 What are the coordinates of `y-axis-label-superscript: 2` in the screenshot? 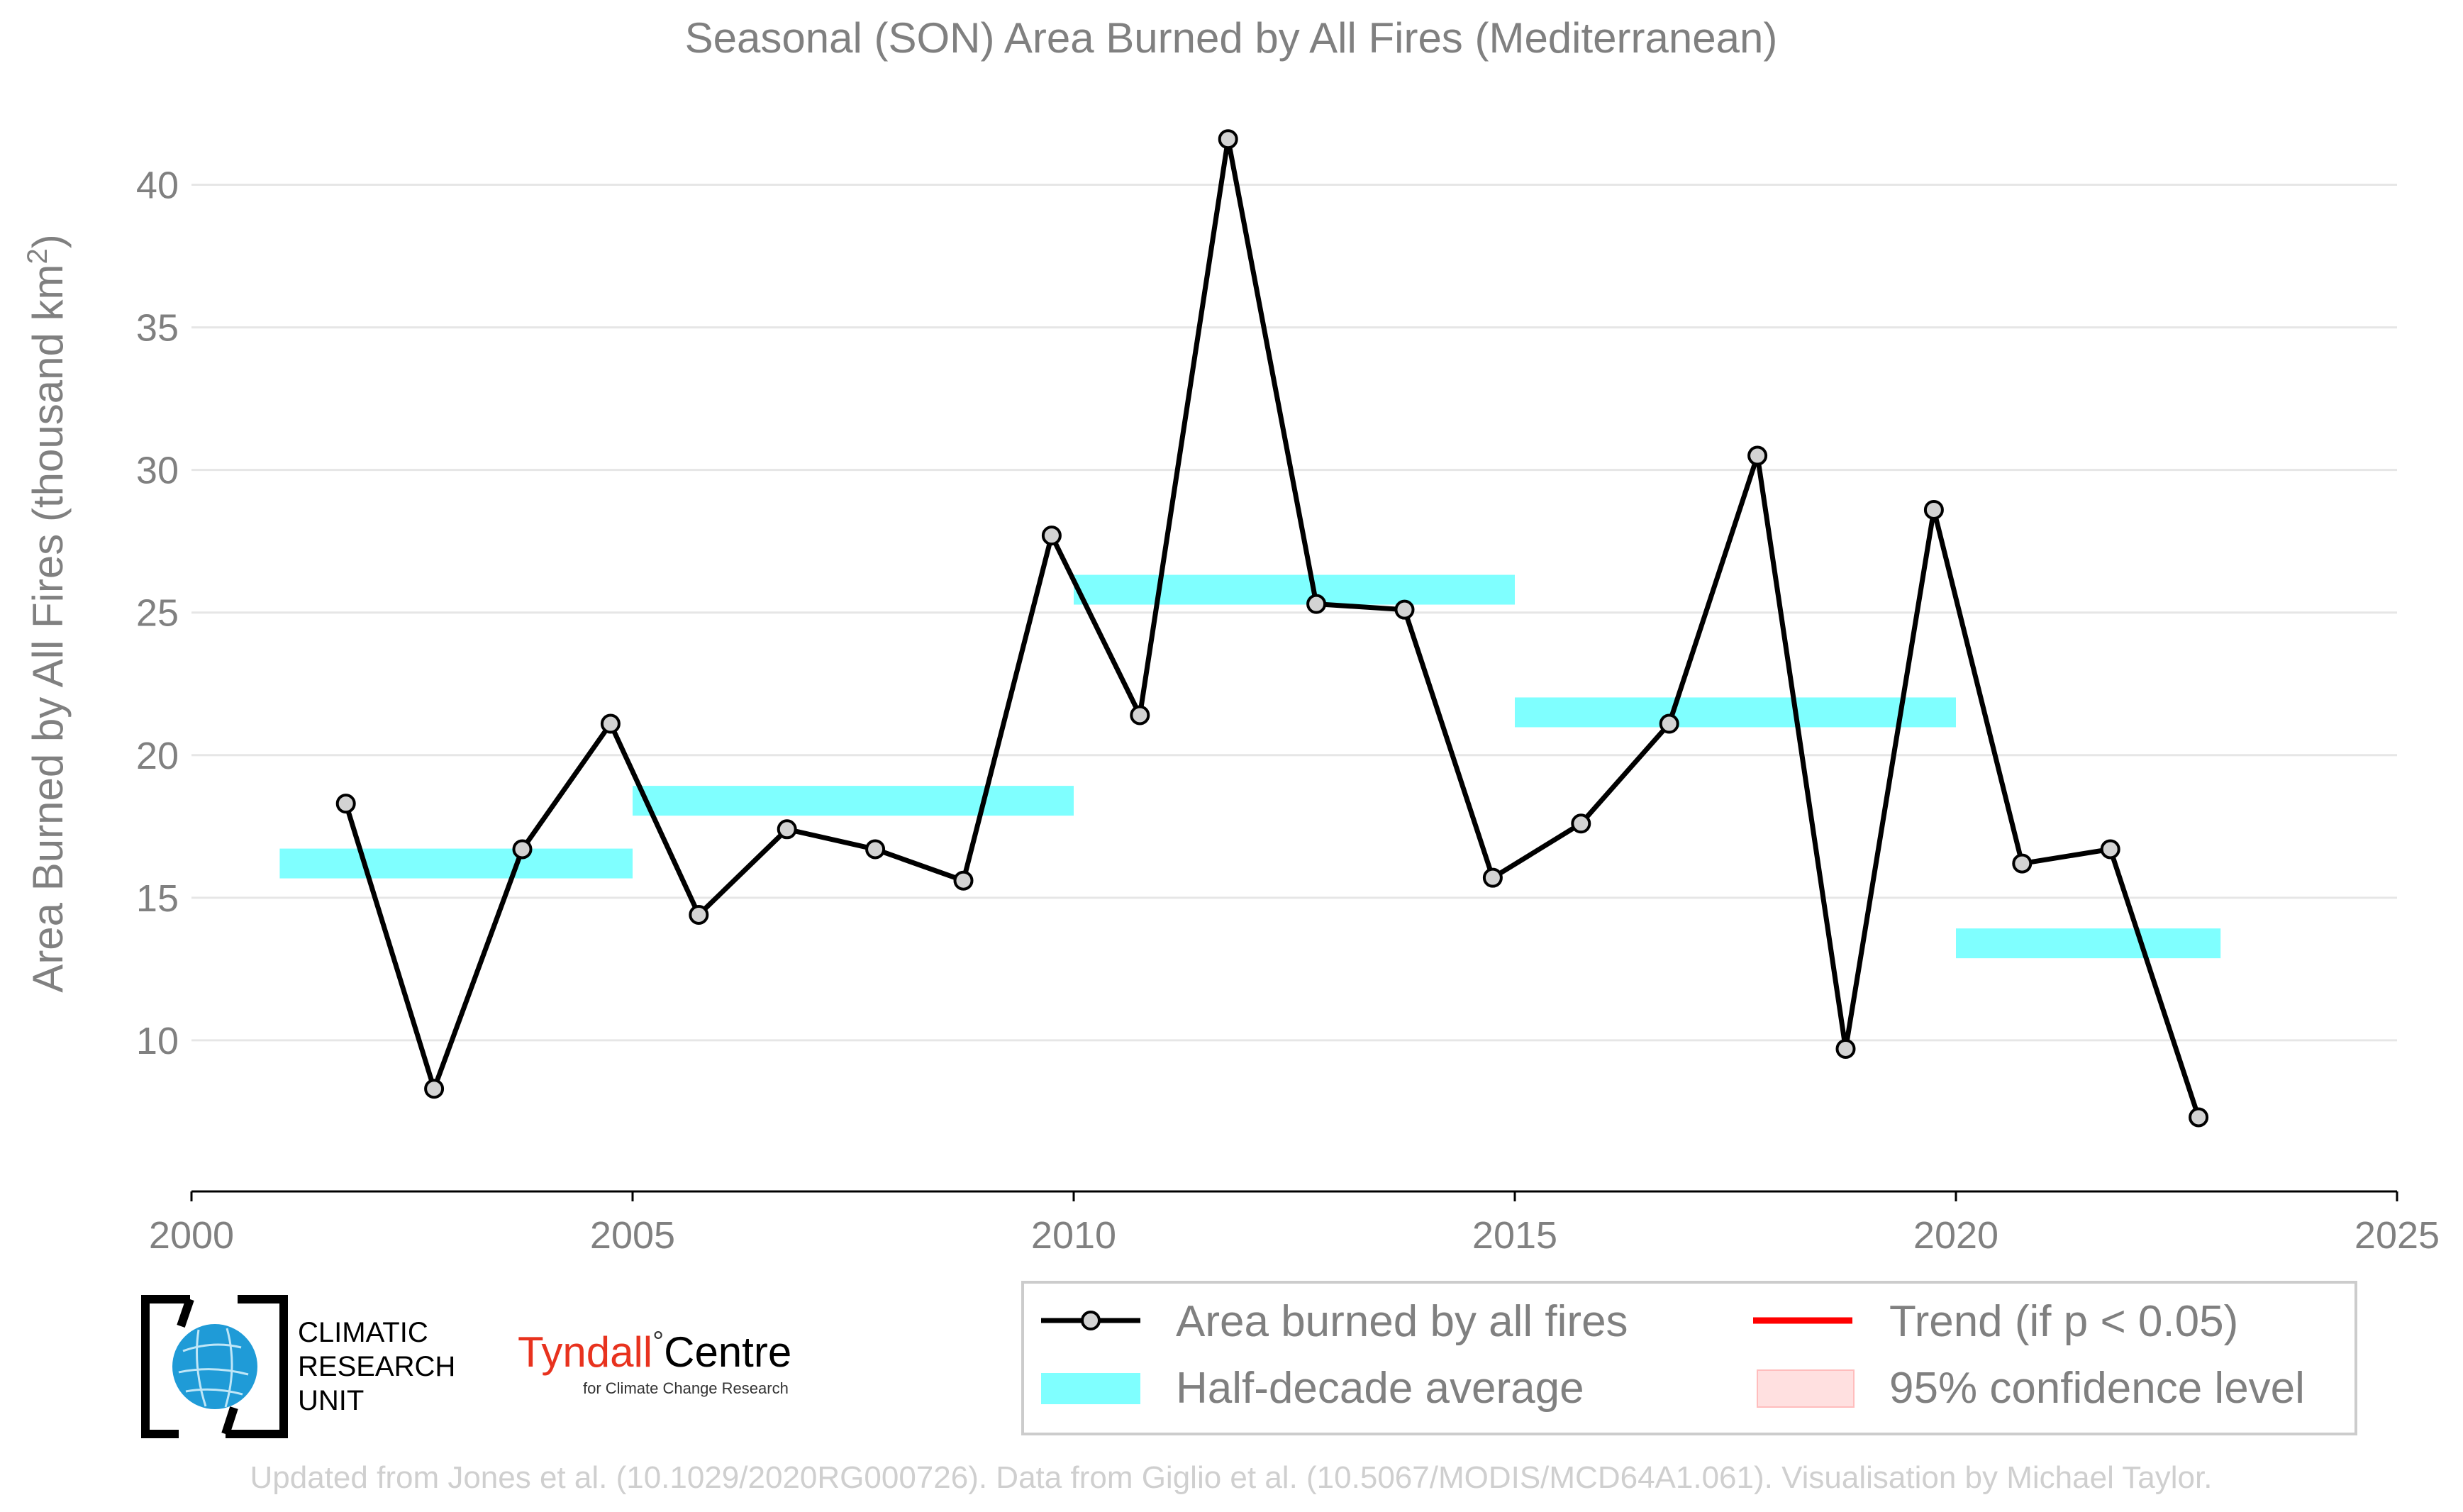 It's located at (37, 256).